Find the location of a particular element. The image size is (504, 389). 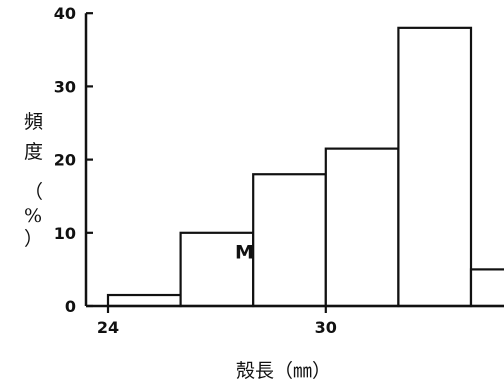

y-tick-label-0: 0 is located at coordinates (70, 306).